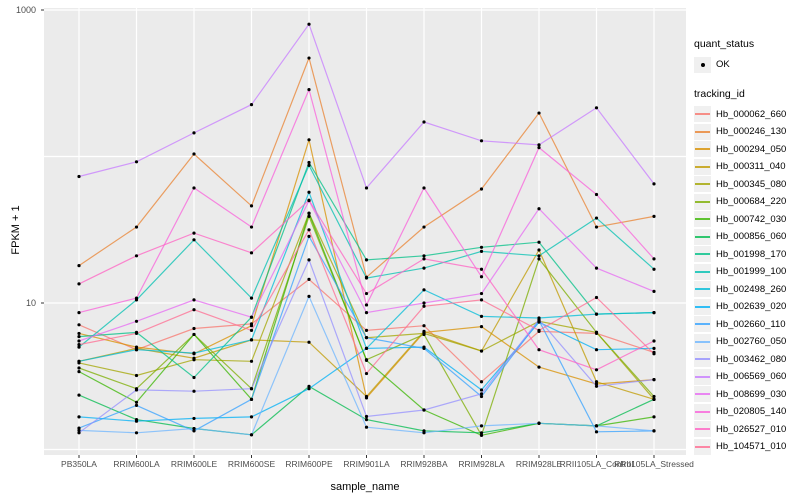 This screenshot has height=500, width=800. Describe the element at coordinates (747, 65) in the screenshot. I see `legend-item-ok: OK` at that location.